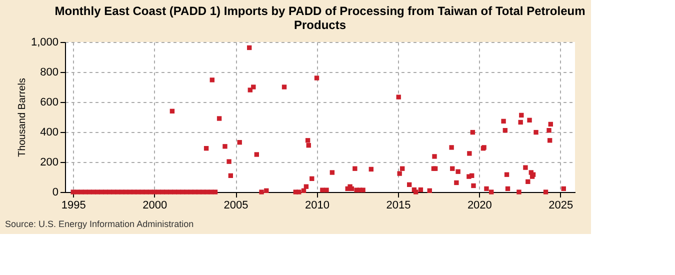  I want to click on source-note: Source: U.S. Energy Information Administration, so click(99, 224).